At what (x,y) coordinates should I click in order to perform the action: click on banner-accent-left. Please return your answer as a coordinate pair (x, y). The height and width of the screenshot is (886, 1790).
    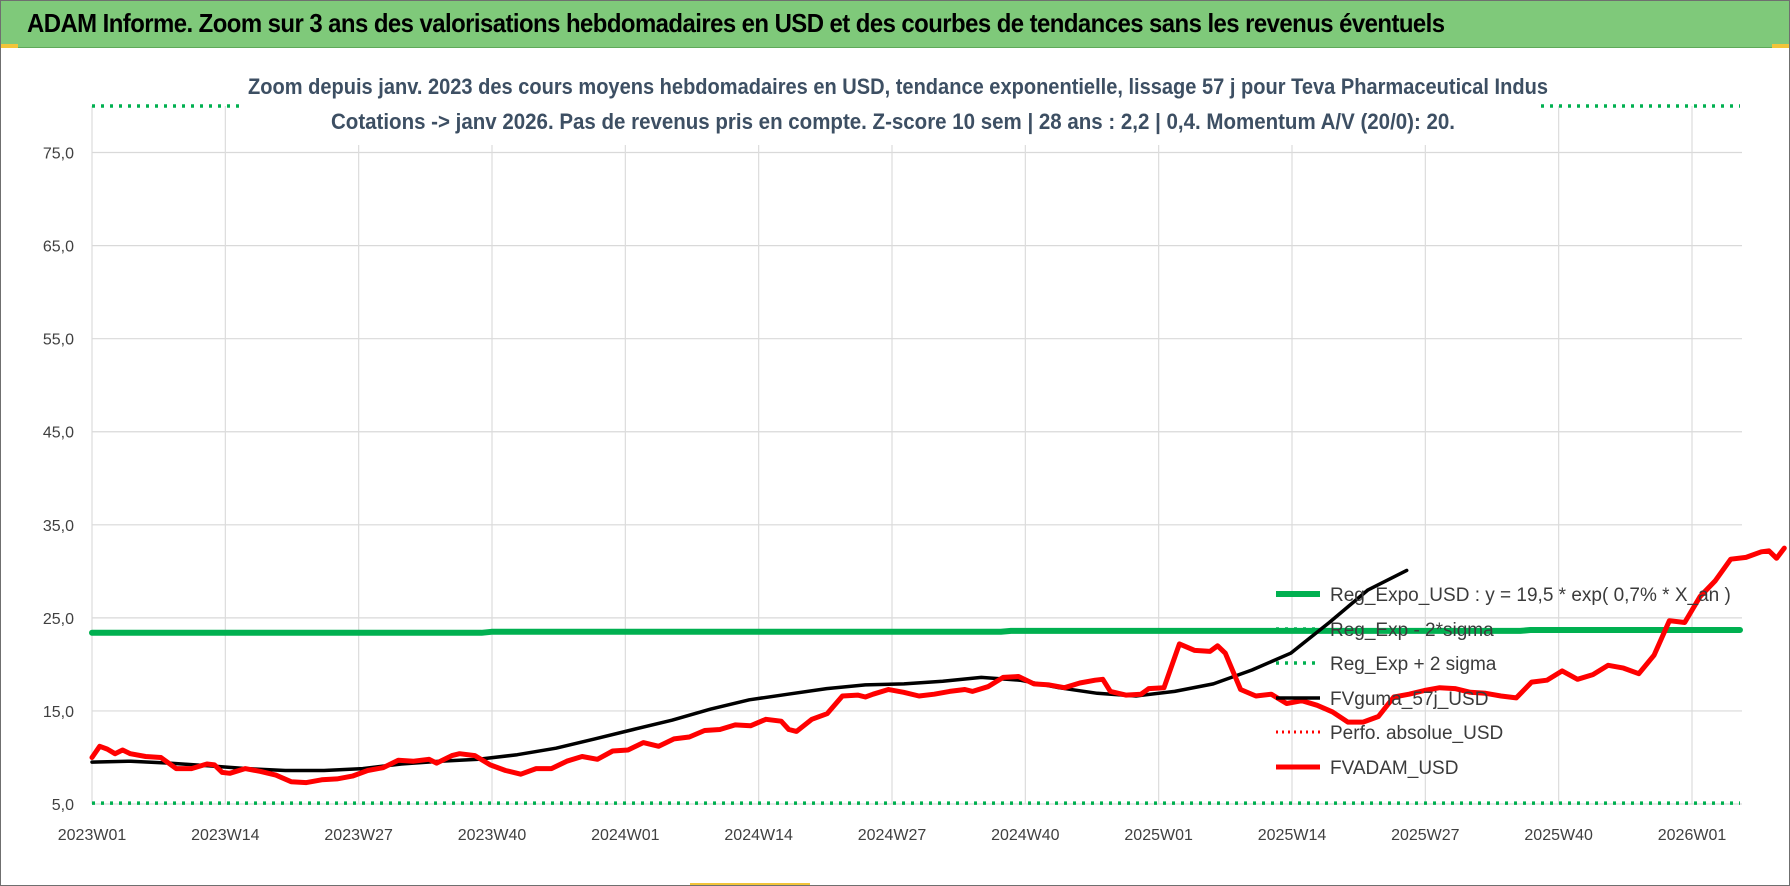
    Looking at the image, I should click on (9, 46).